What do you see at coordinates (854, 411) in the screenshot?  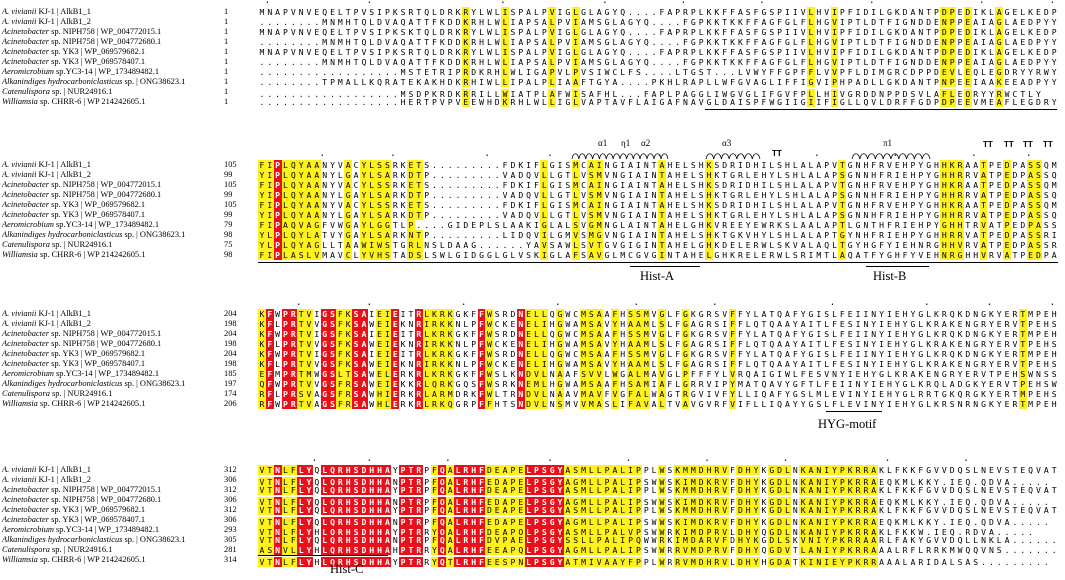 I see `hyg-motif-underline` at bounding box center [854, 411].